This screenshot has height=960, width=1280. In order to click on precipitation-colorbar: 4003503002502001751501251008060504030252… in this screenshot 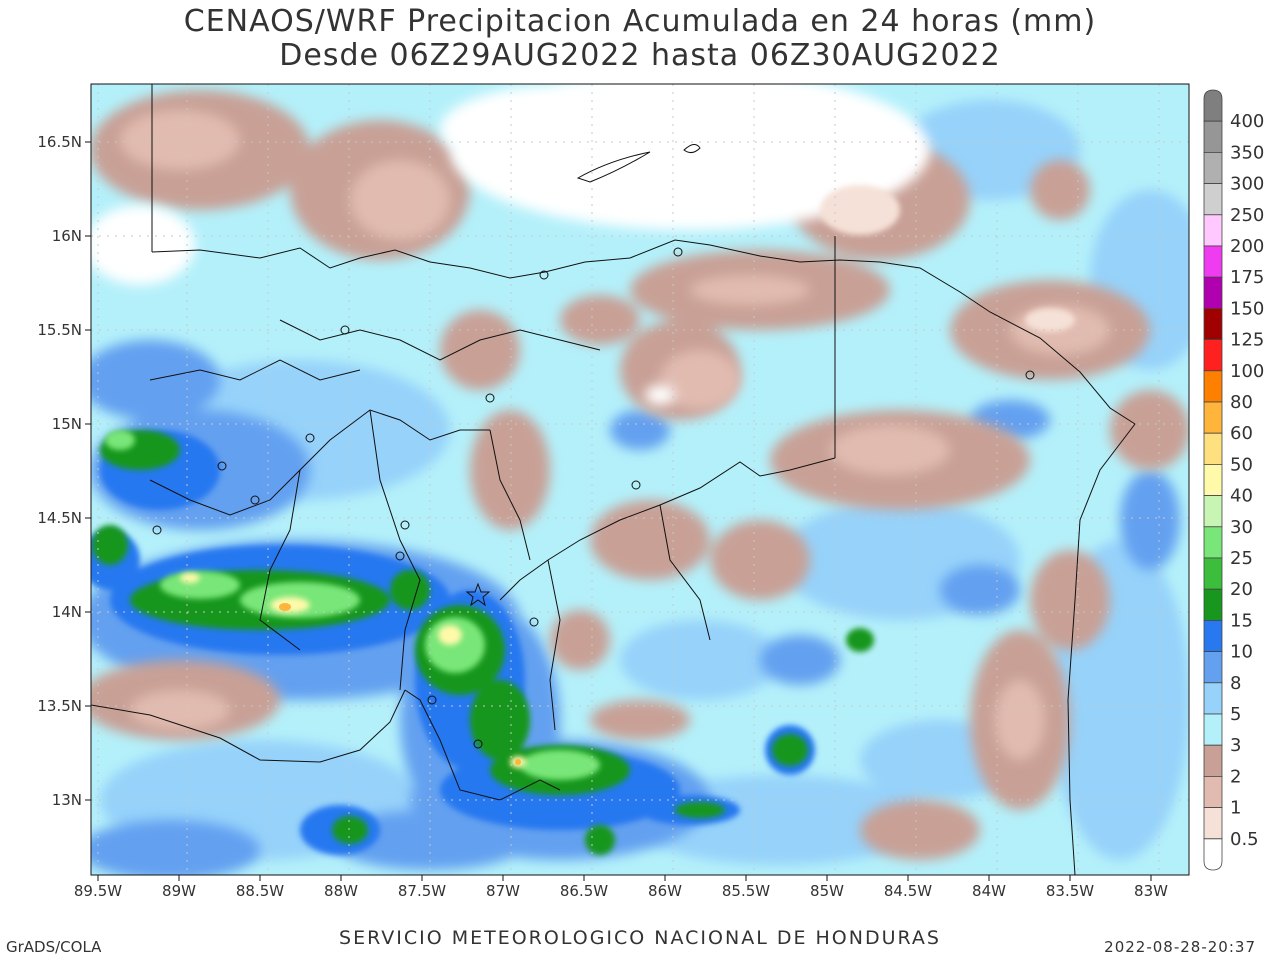, I will do `click(1233, 480)`.